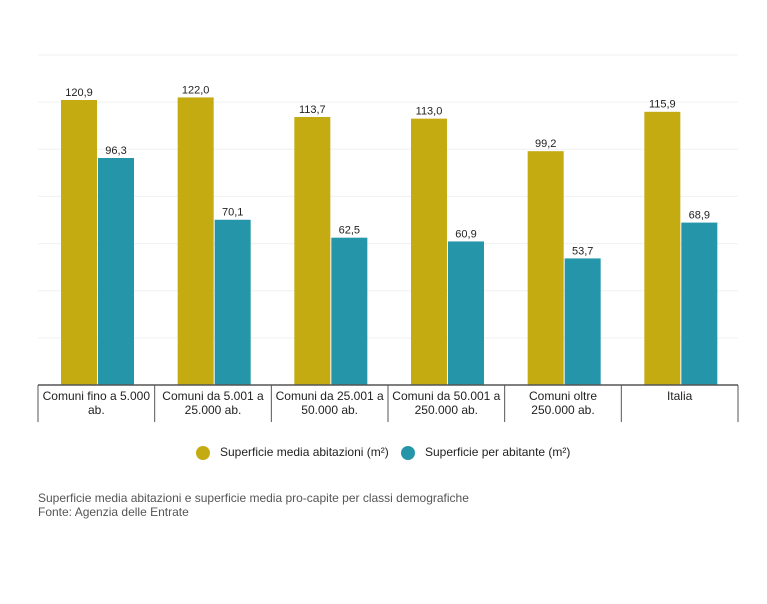  Describe the element at coordinates (96, 403) in the screenshot. I see `x-tick-label: Comuni fino a 5.000 ab.` at that location.